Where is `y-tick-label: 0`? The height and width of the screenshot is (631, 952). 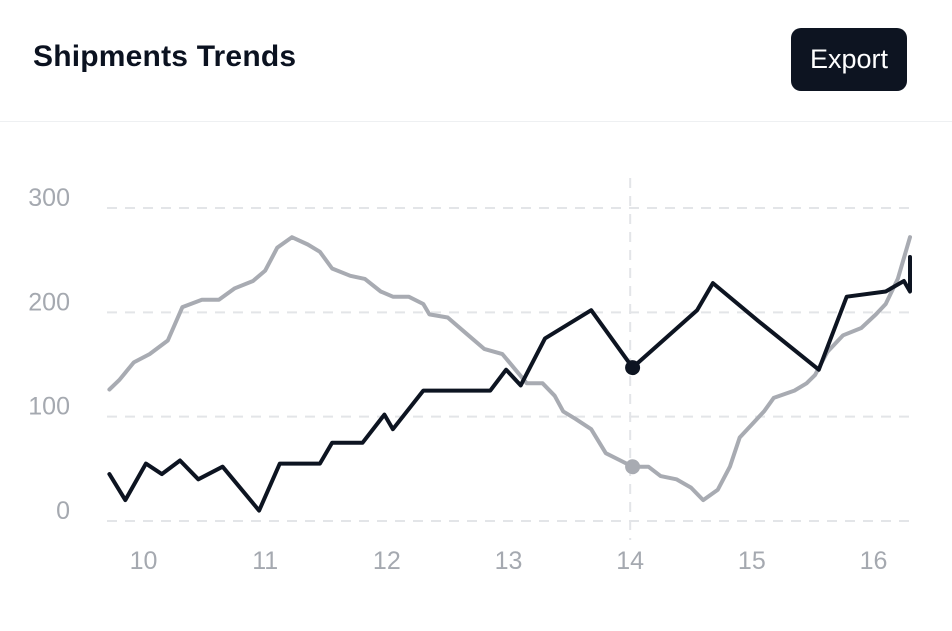
y-tick-label: 0 is located at coordinates (63, 511).